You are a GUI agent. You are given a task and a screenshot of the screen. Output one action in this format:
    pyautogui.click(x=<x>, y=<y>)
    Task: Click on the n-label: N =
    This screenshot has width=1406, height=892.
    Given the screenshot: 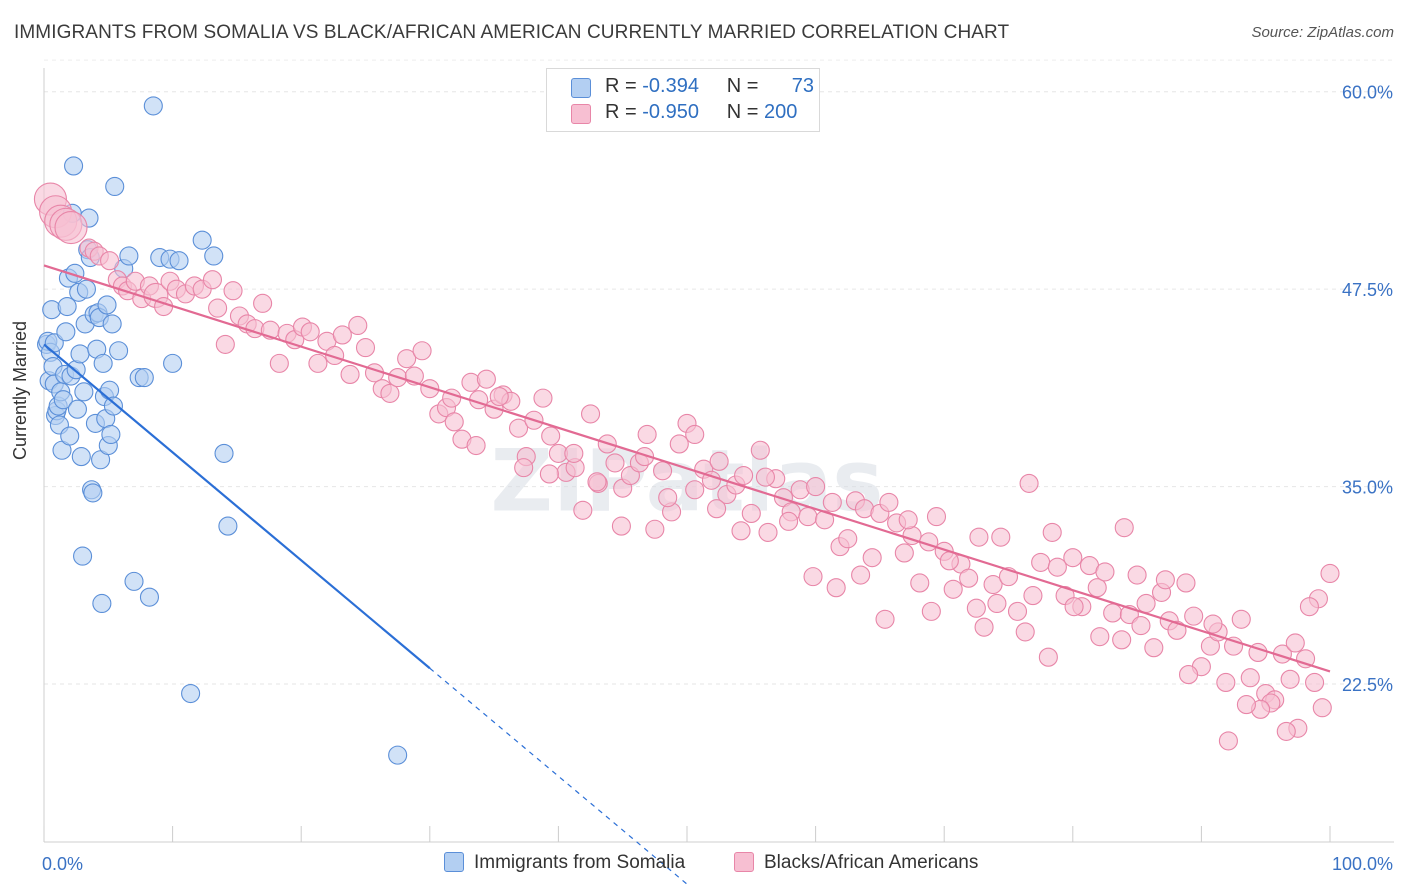 What is the action you would take?
    pyautogui.click(x=742, y=112)
    